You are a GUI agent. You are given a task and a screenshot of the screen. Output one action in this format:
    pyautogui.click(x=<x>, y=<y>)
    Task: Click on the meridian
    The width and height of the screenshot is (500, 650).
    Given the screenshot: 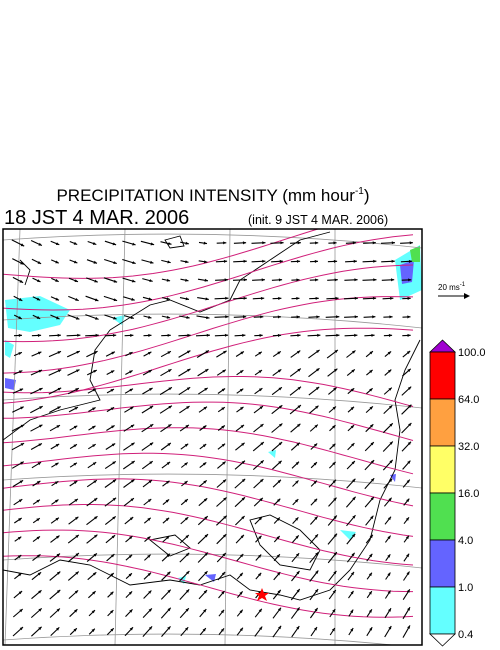 What is the action you would take?
    pyautogui.click(x=120, y=437)
    